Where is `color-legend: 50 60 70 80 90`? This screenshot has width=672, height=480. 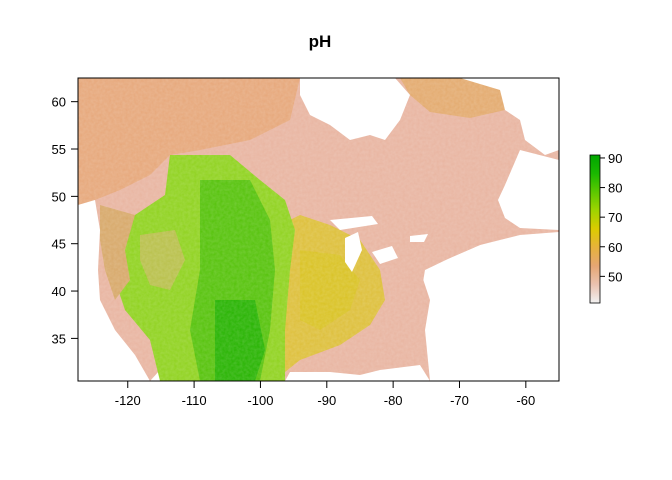 color-legend: 50 60 70 80 90 is located at coordinates (605, 227).